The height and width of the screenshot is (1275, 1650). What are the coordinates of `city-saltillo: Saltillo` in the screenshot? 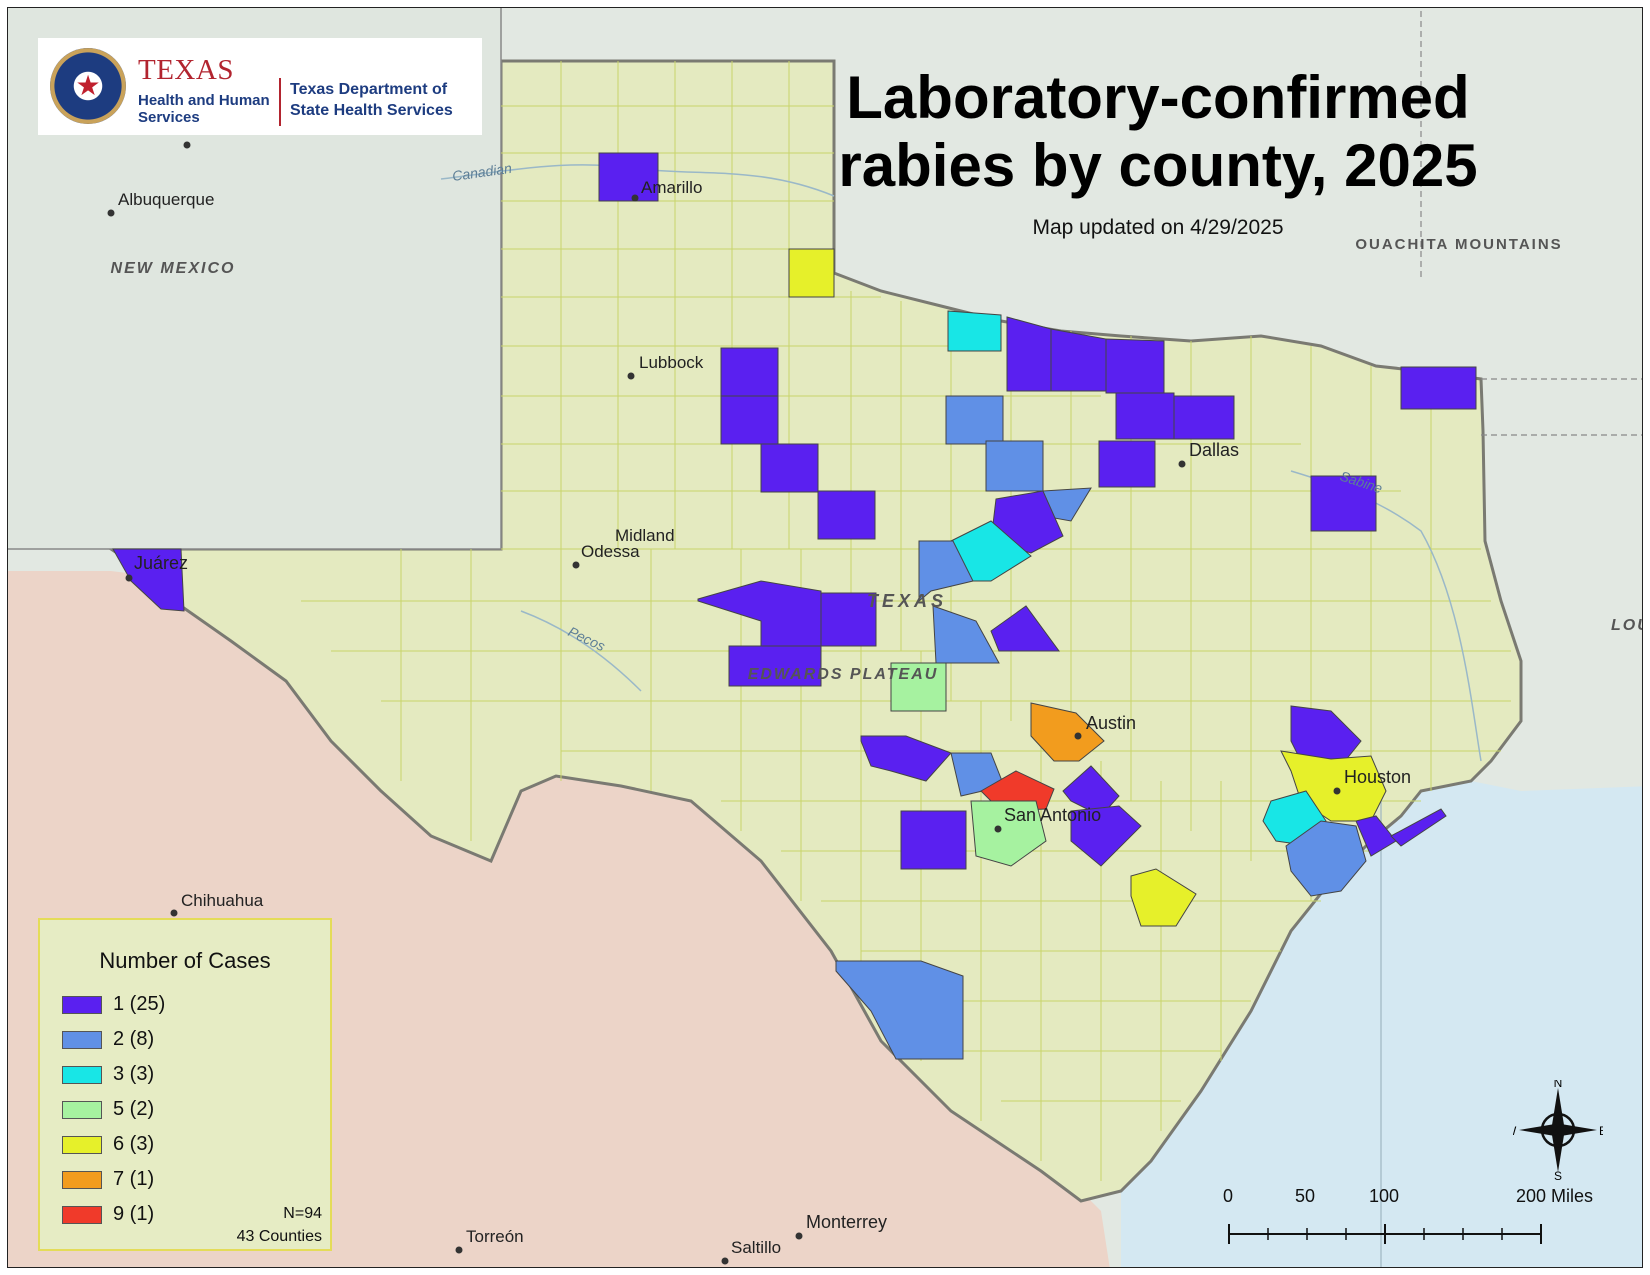 It's located at (756, 1247).